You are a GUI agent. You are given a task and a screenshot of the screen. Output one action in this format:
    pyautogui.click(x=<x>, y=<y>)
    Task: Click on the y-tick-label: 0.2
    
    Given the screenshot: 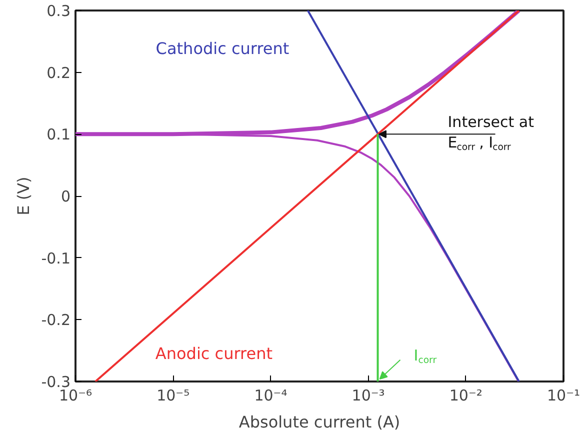 What is the action you would take?
    pyautogui.click(x=58, y=73)
    